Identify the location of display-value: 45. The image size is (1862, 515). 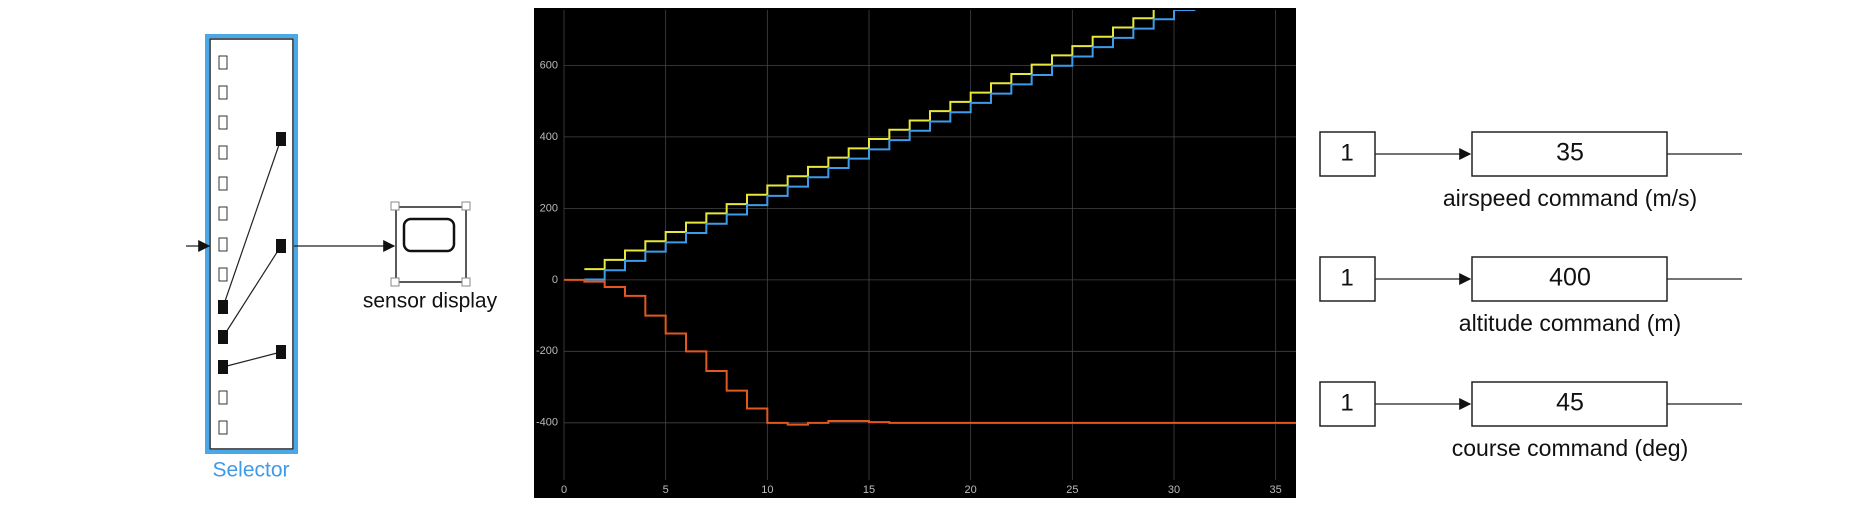
(1570, 403).